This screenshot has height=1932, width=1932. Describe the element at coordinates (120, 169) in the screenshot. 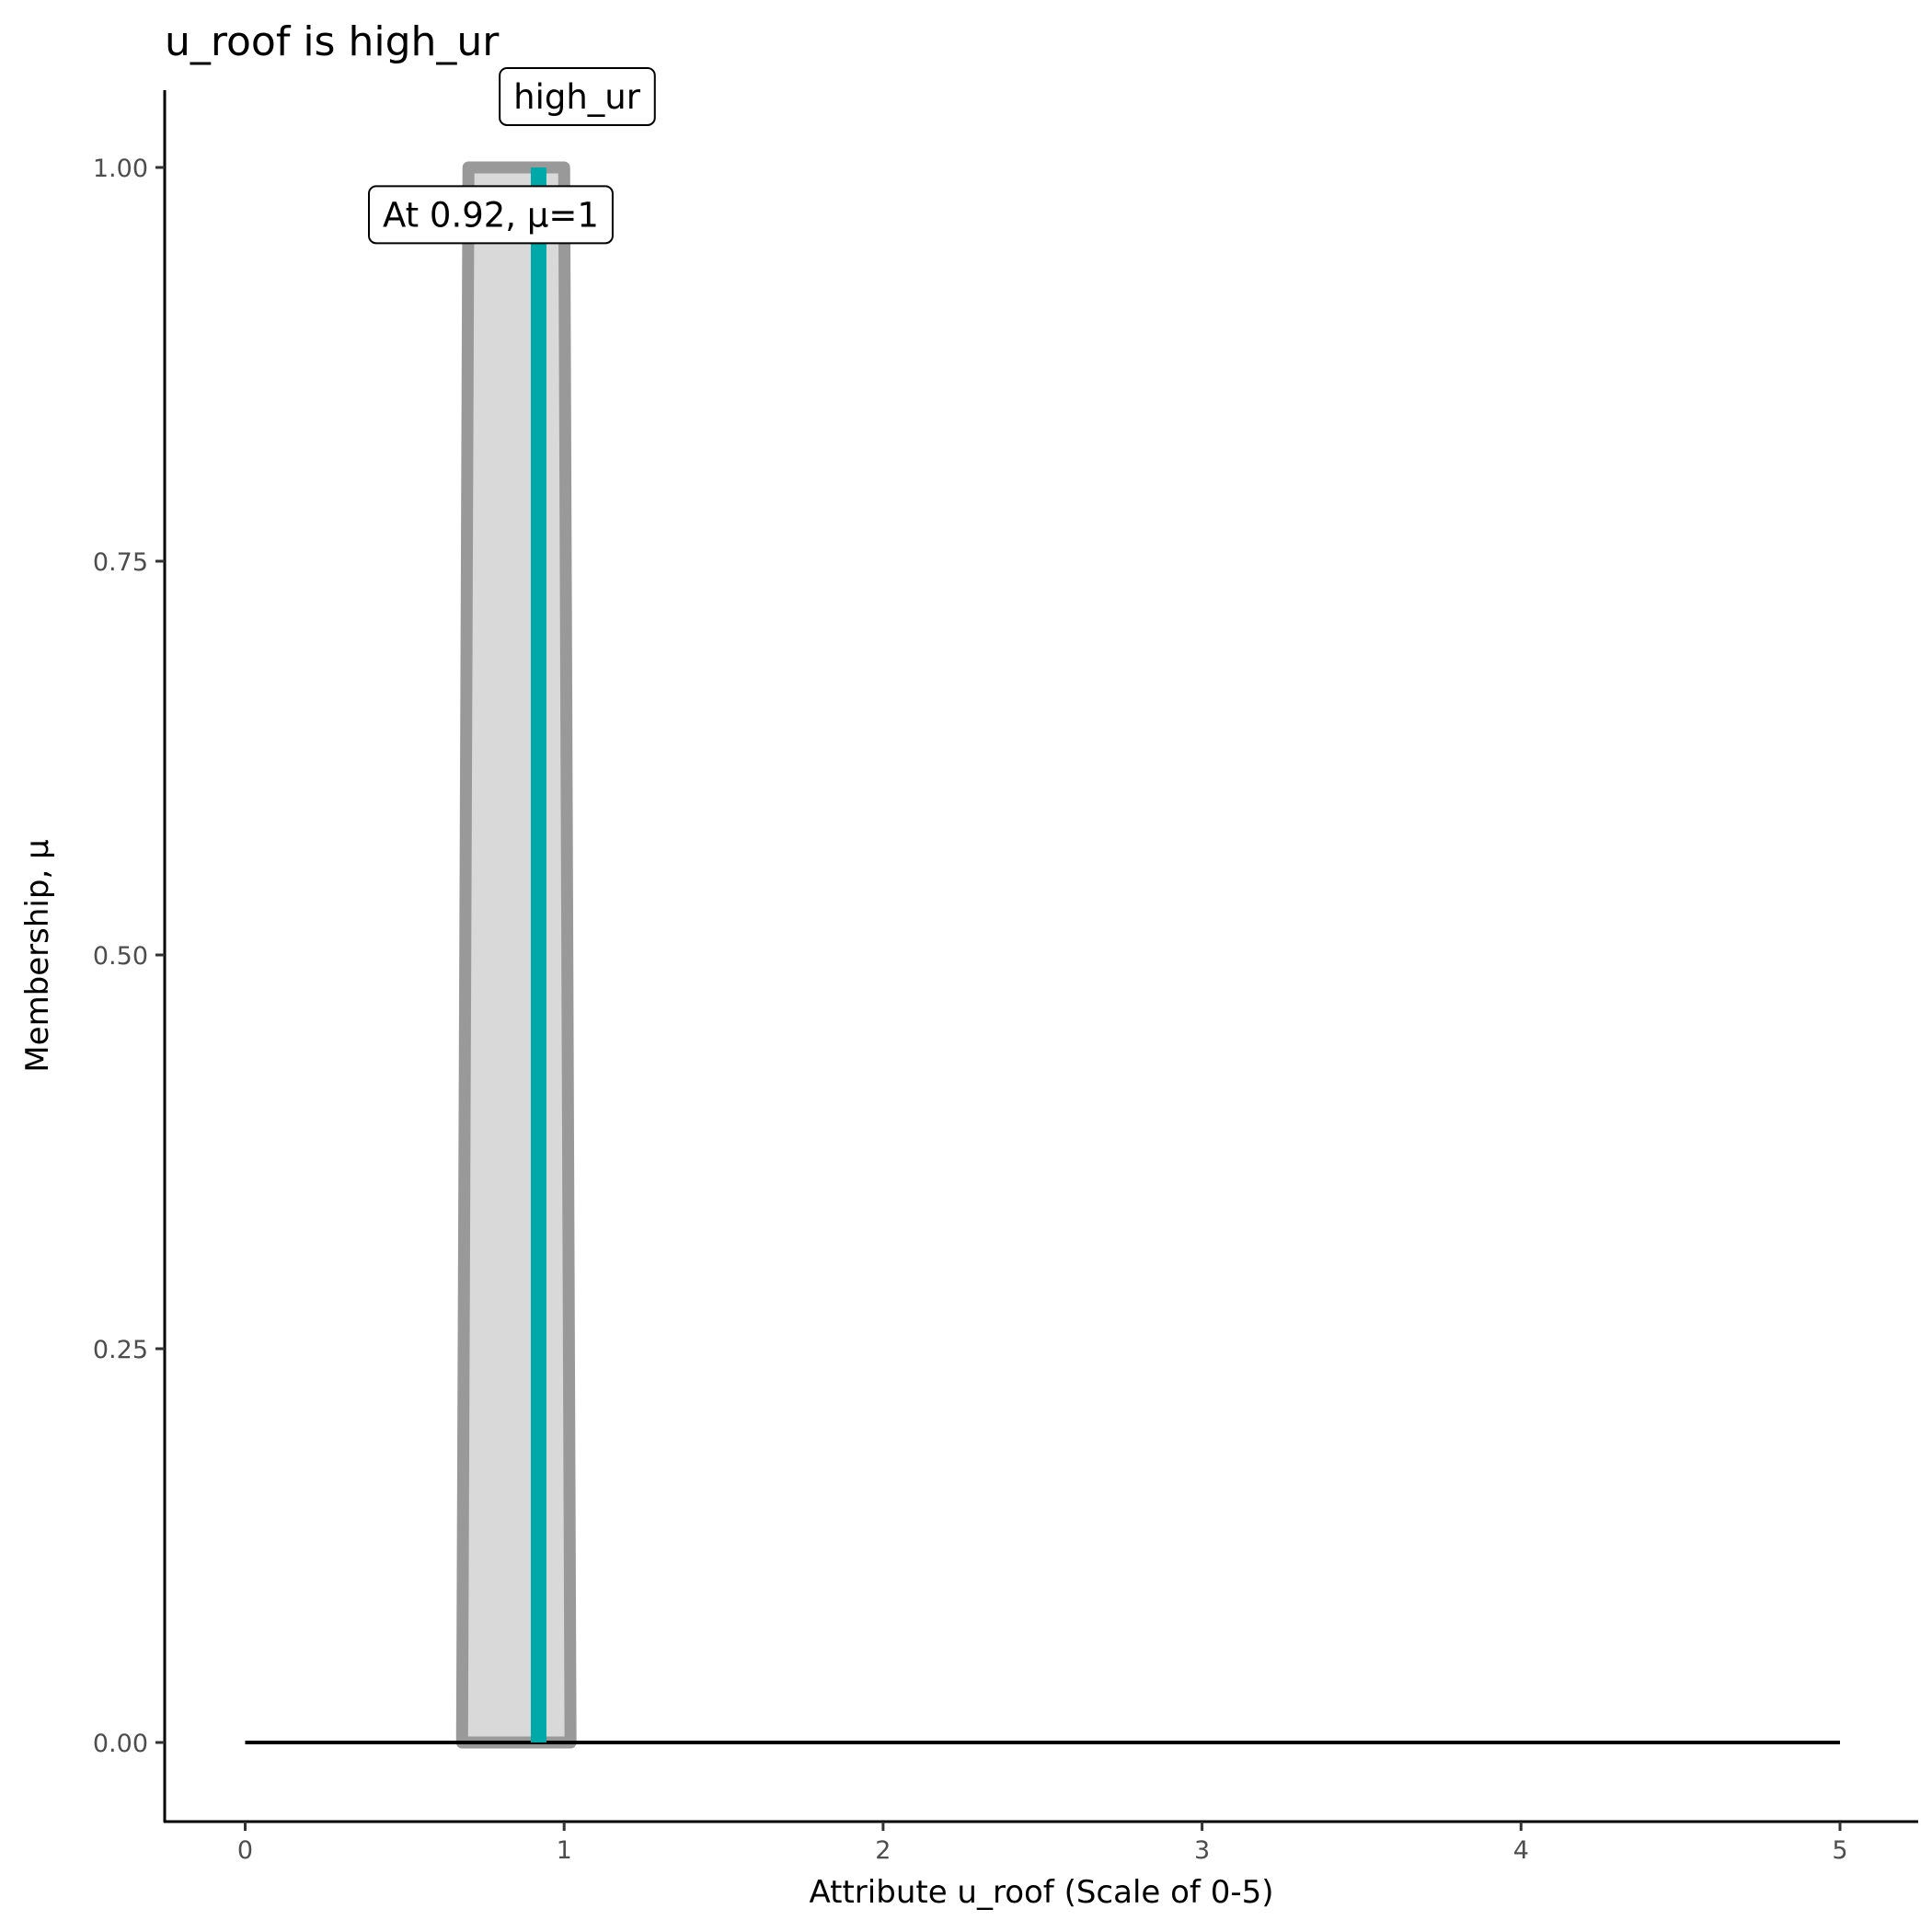

I see `y-tick-label: 1.00` at that location.